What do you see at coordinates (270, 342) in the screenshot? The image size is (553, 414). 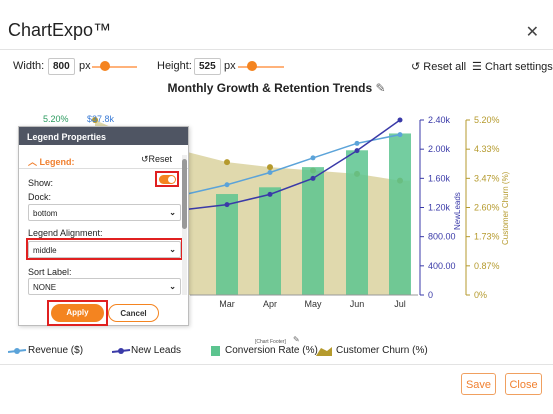 I see `chart-footer-note: [Chart Footer]` at bounding box center [270, 342].